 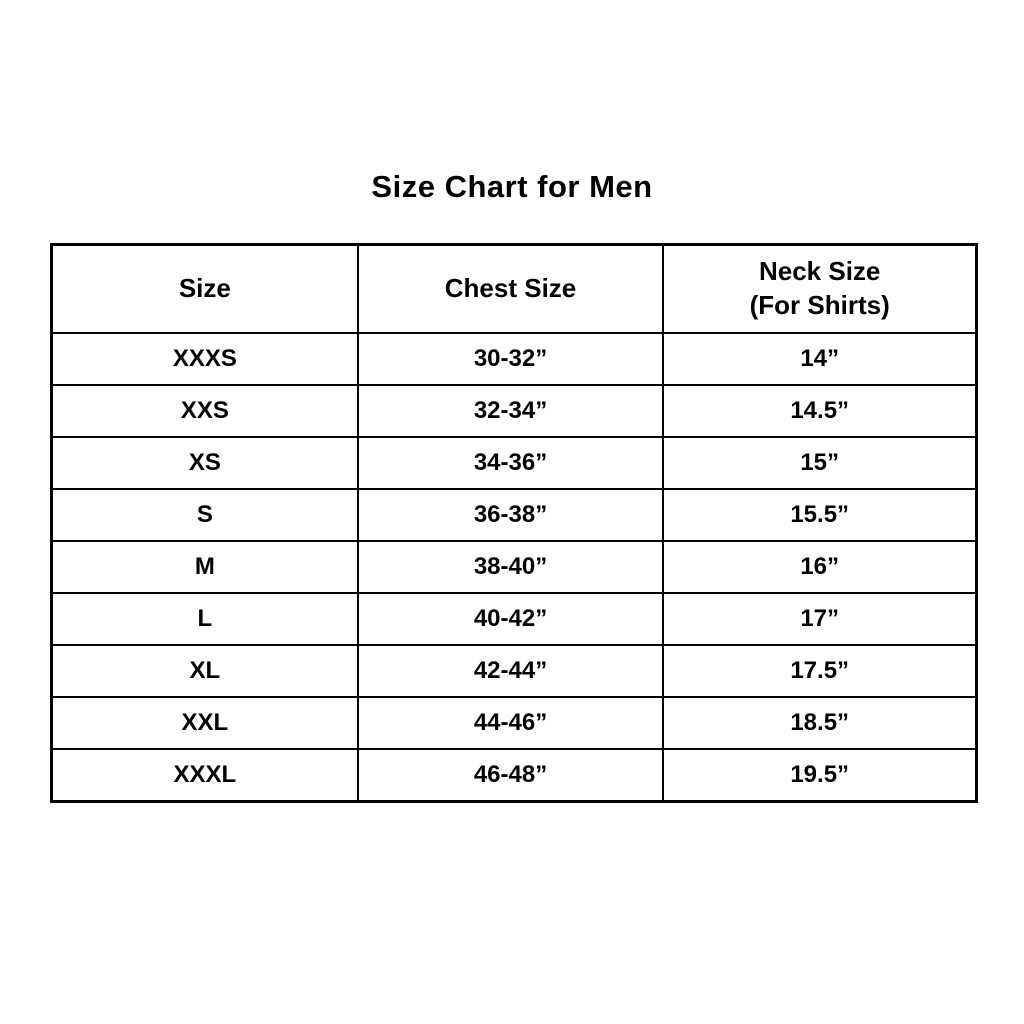 I want to click on size-cell: S, so click(x=204, y=515).